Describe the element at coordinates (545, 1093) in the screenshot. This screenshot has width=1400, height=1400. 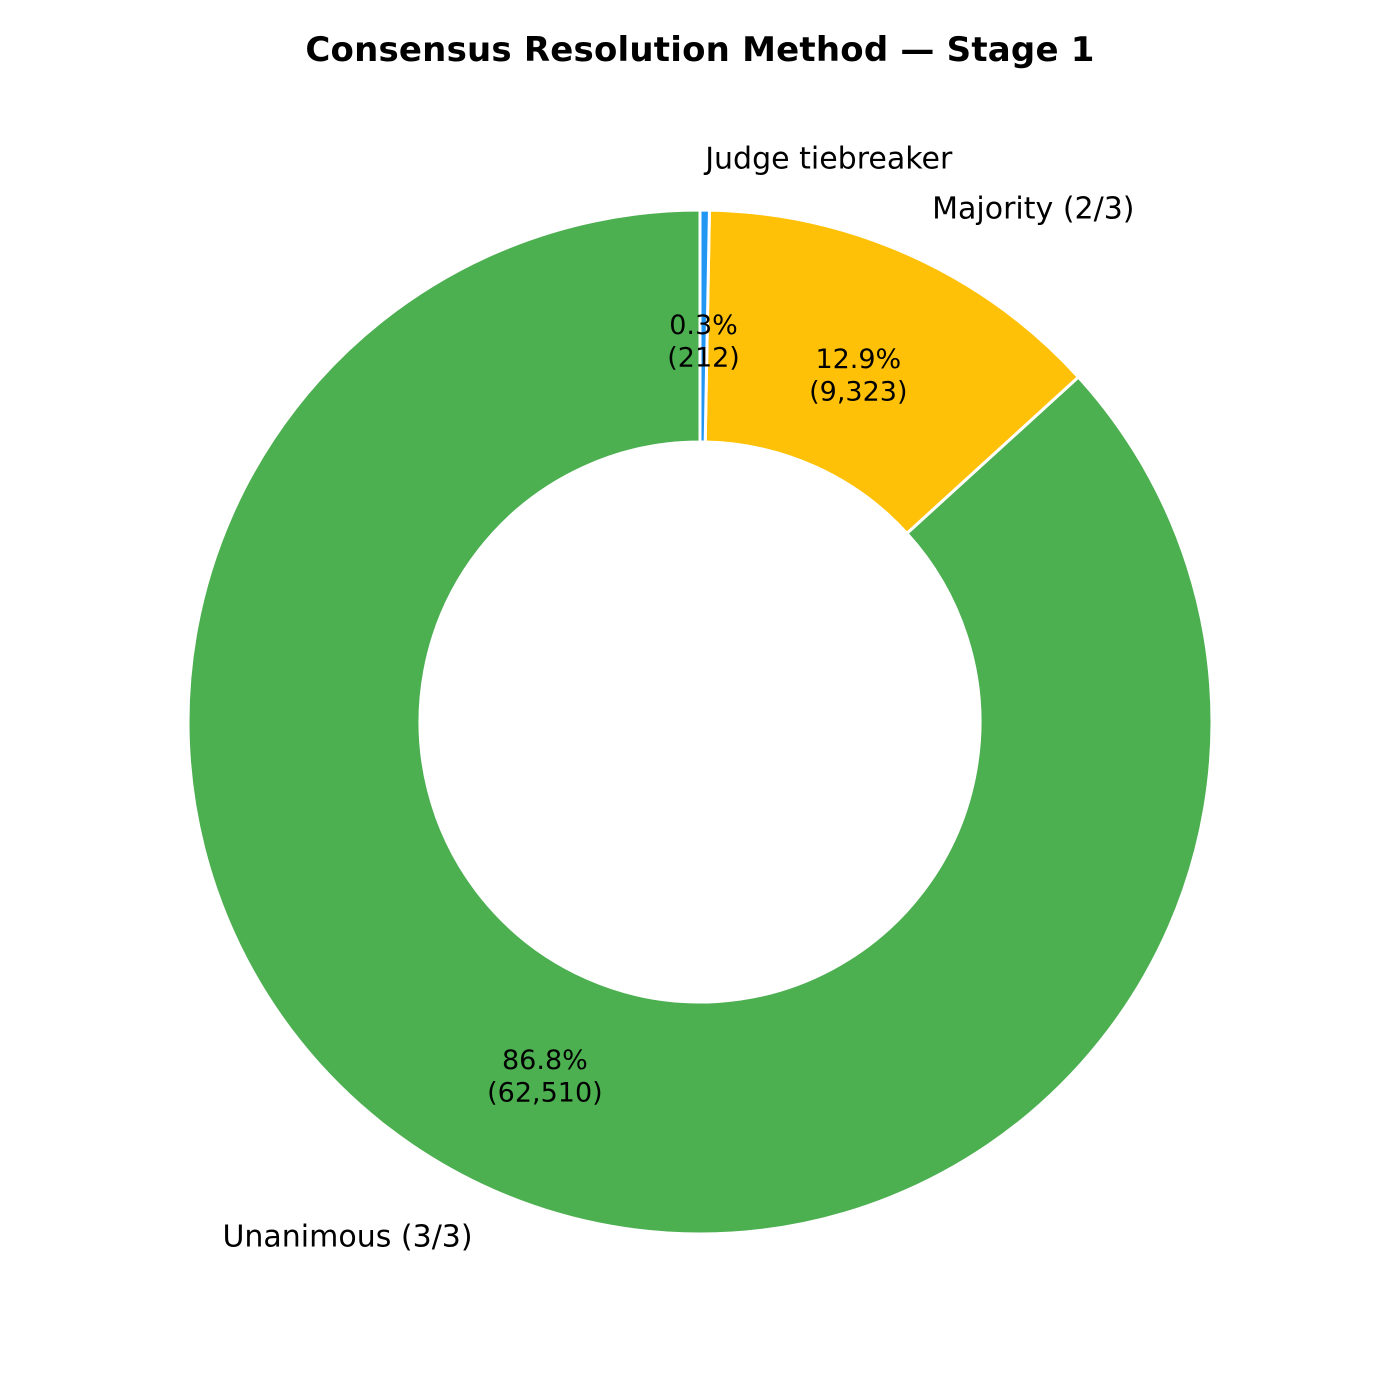
I see `count-value: (62,510)` at that location.